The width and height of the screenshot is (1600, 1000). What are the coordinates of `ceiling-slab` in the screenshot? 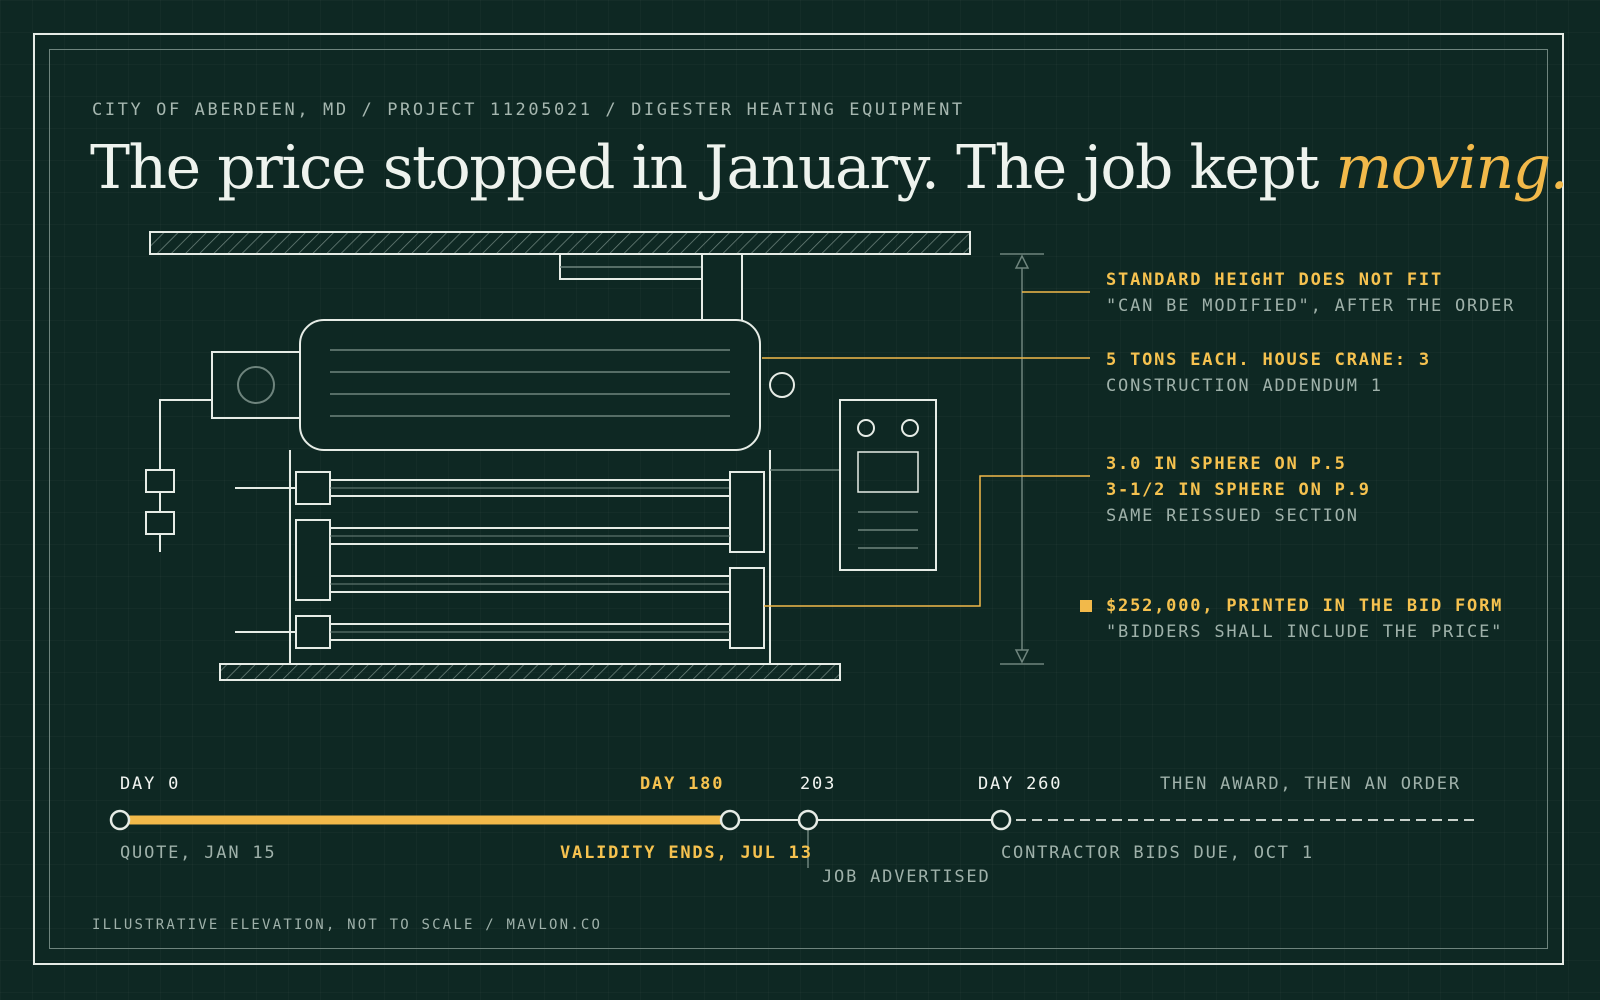 It's located at (560, 243).